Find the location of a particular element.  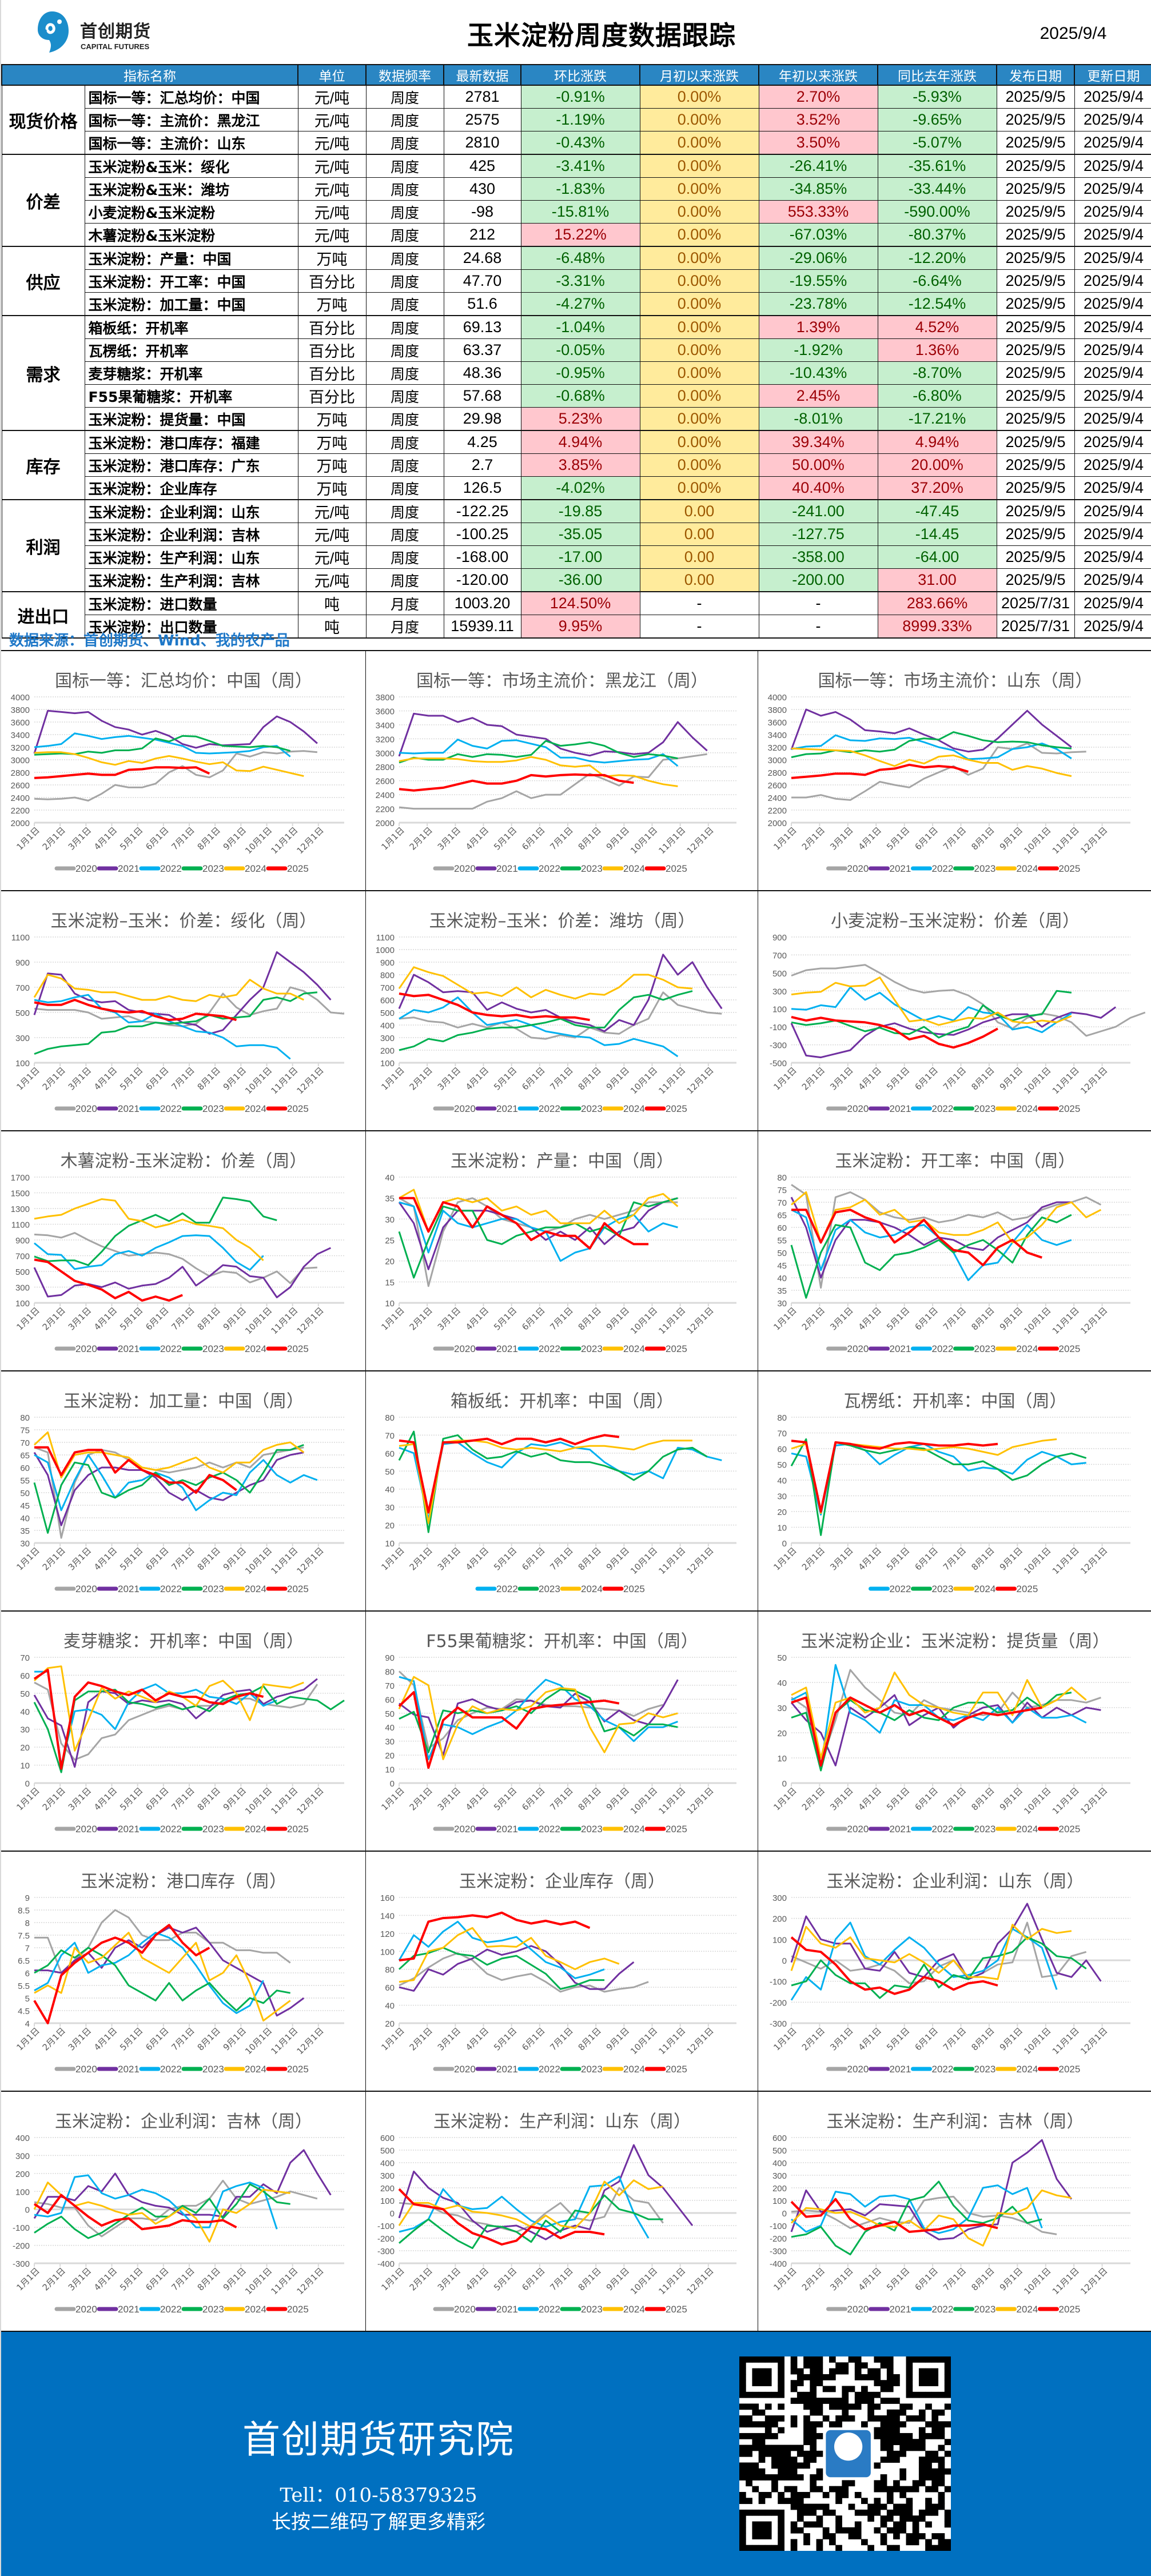

footer-qr-hint: 长按二维码了解更多精彩 is located at coordinates (378, 2522).